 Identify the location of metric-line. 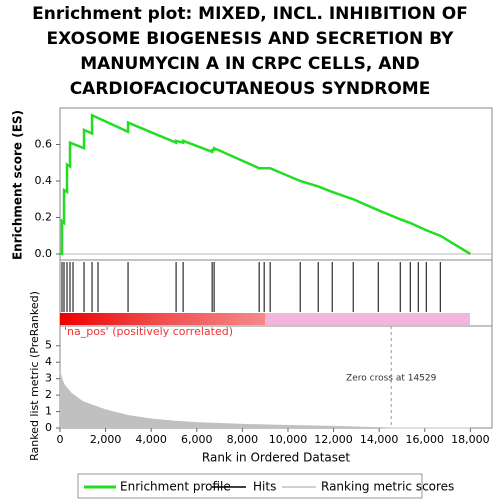
(265, 400).